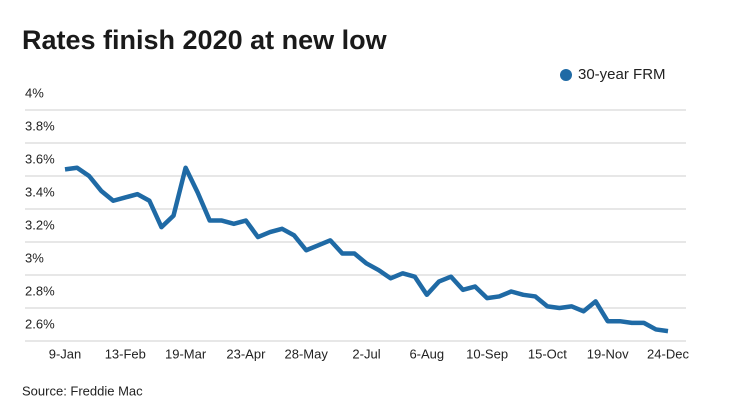  Describe the element at coordinates (307, 353) in the screenshot. I see `x-tick-label: 28-May` at that location.